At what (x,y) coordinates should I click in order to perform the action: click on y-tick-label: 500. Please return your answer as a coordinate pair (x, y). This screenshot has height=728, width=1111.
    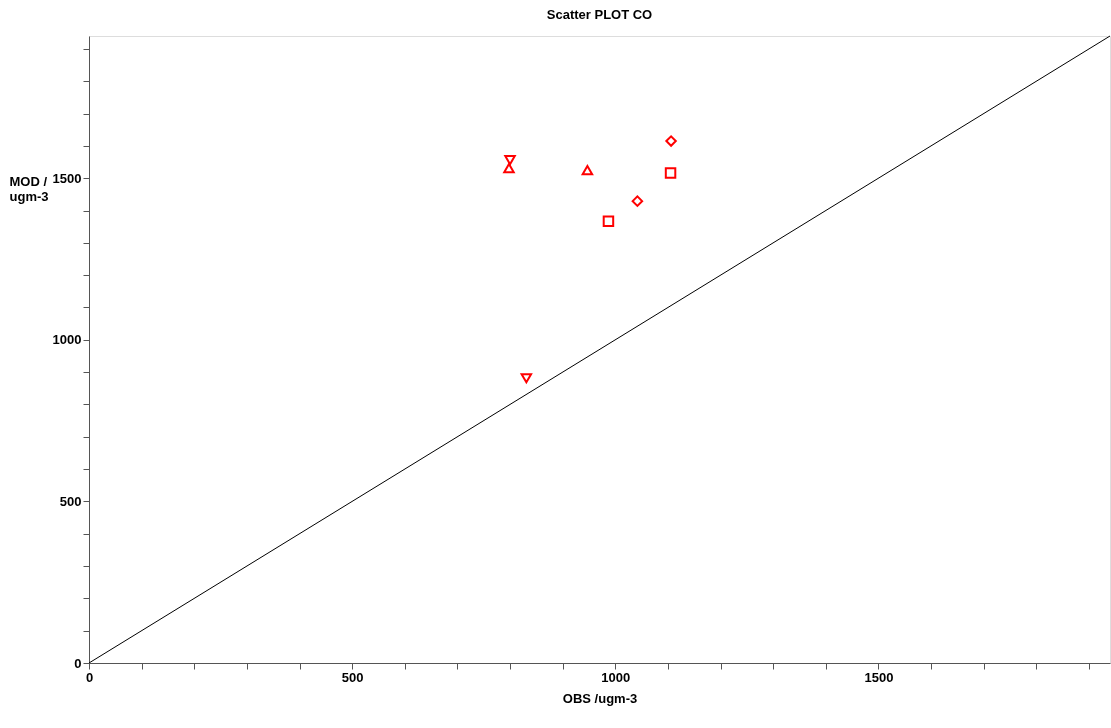
    Looking at the image, I should click on (70, 501).